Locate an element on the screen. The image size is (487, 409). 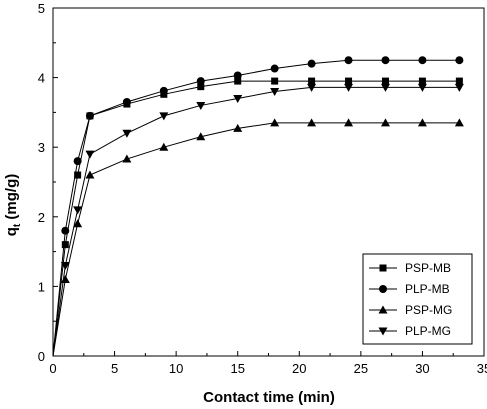
legend: PSP-MB PLP-MB PSP-MG PLP-MG is located at coordinates (417, 299).